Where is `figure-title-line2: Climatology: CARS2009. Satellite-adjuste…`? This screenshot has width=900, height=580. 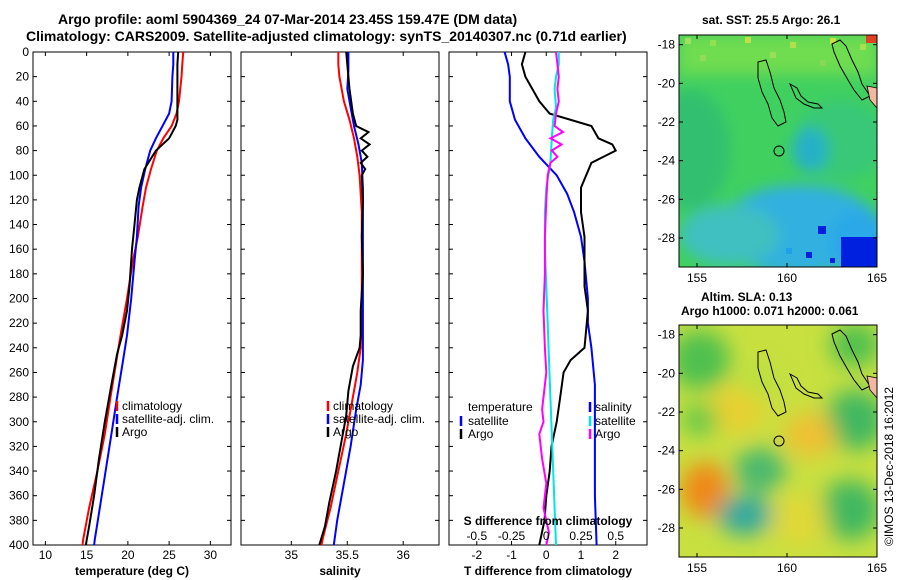 figure-title-line2: Climatology: CARS2009. Satellite-adjuste… is located at coordinates (326, 36).